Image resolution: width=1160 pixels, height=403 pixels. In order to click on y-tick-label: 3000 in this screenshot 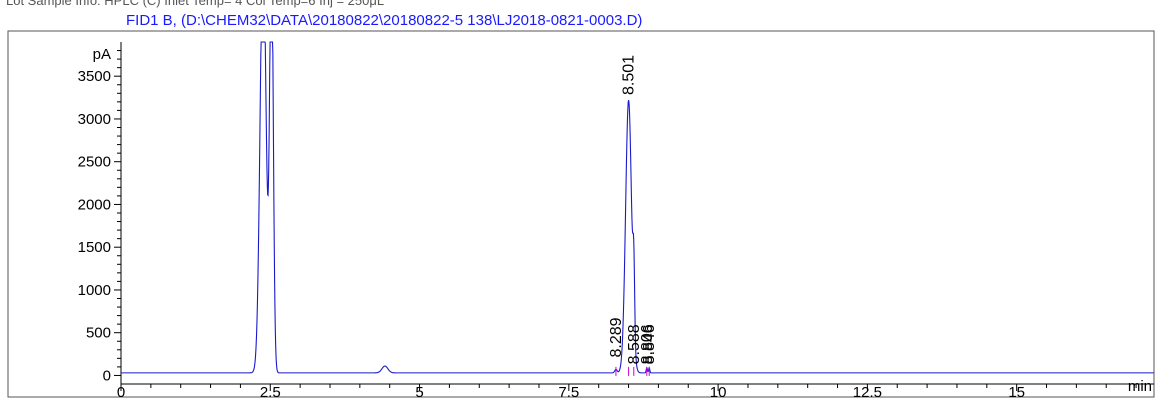, I will do `click(94, 119)`.